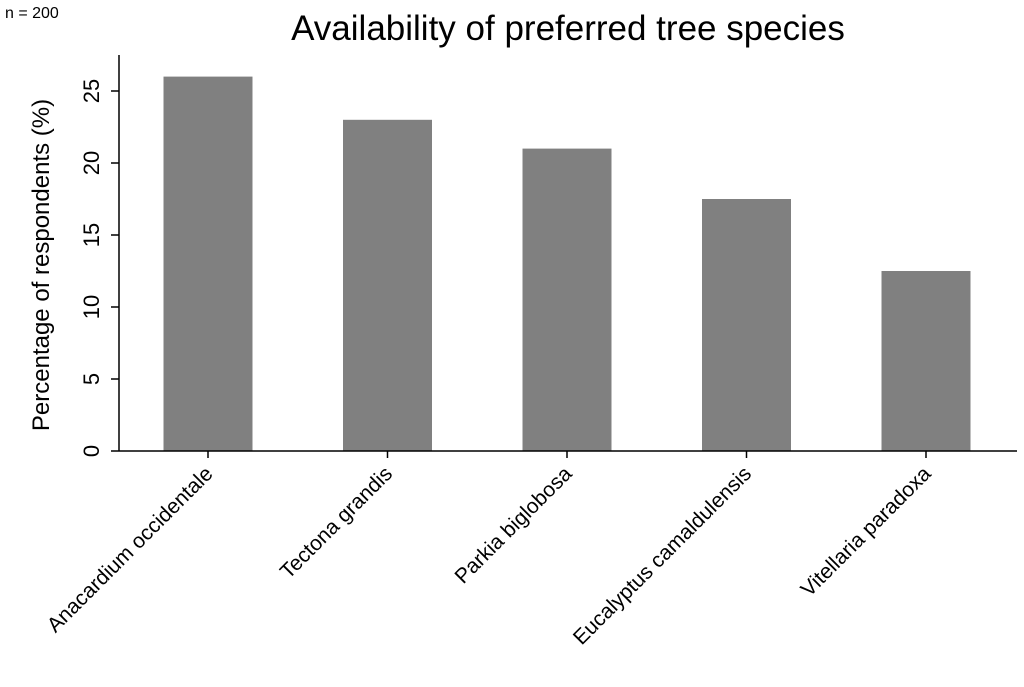  I want to click on y-tick-label: 25, so click(91, 91).